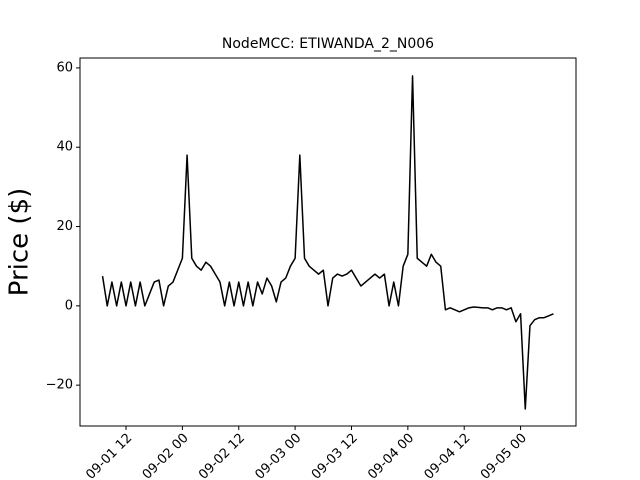 The width and height of the screenshot is (640, 480). I want to click on x-tick-label: 09-05 00, so click(504, 455).